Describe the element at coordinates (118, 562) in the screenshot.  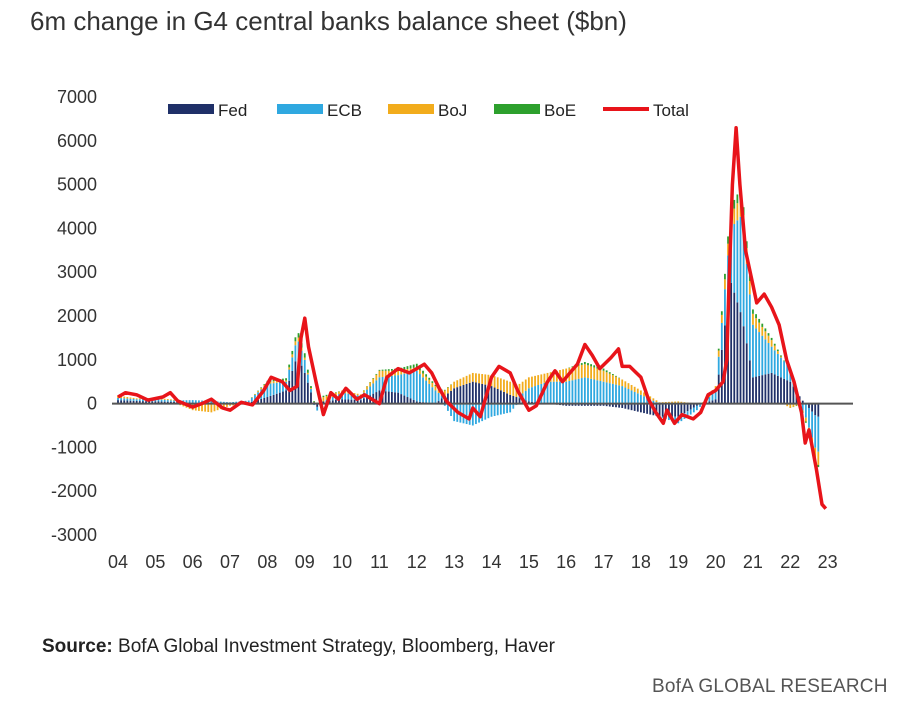
I see `x-tick-label: 04` at that location.